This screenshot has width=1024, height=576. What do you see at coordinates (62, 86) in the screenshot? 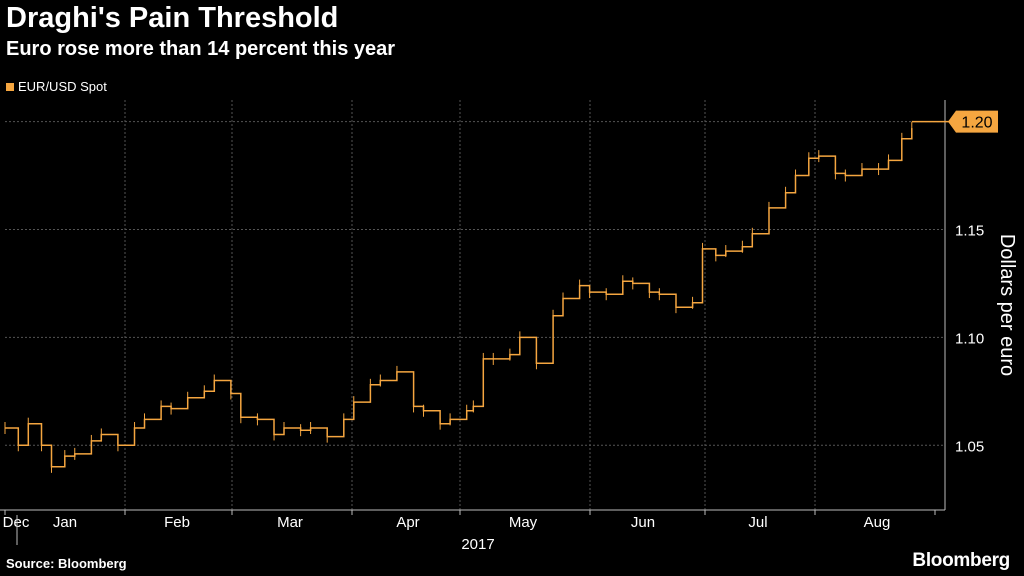
I see `legend-label: EUR/USD Spot` at bounding box center [62, 86].